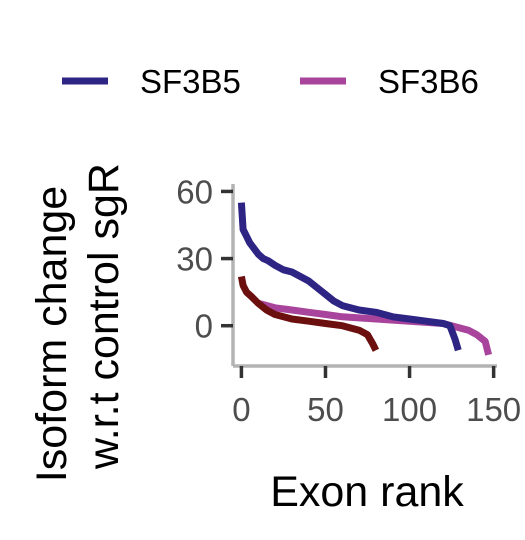 This screenshot has width=525, height=540. What do you see at coordinates (428, 81) in the screenshot?
I see `legend-label-sf3b6: SF3B6` at bounding box center [428, 81].